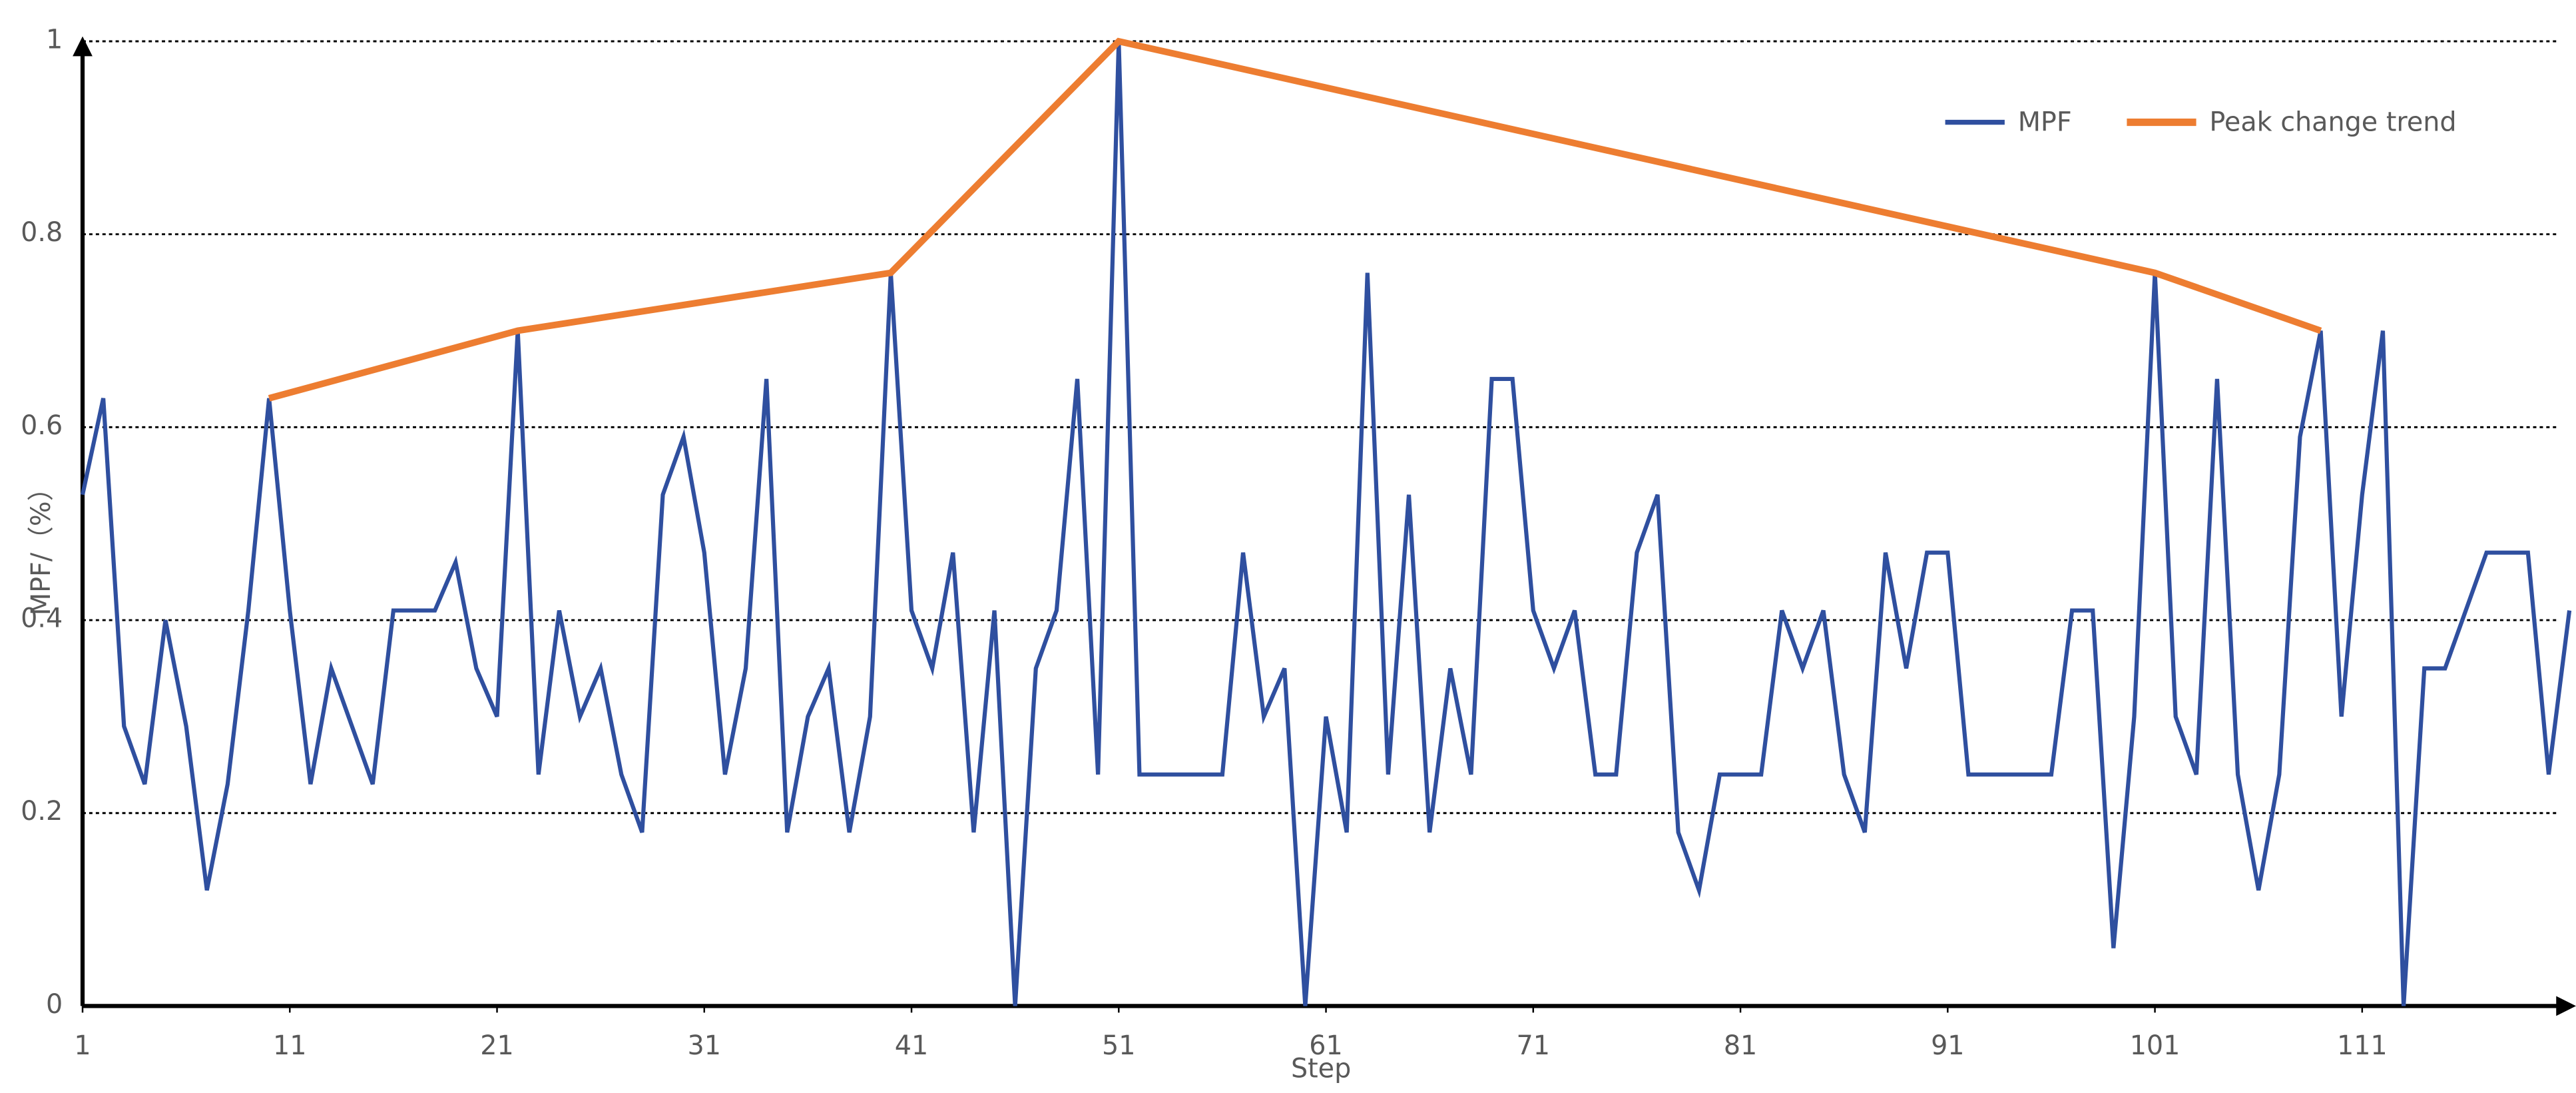  Describe the element at coordinates (55, 40) in the screenshot. I see `y-tick-label: 1` at that location.